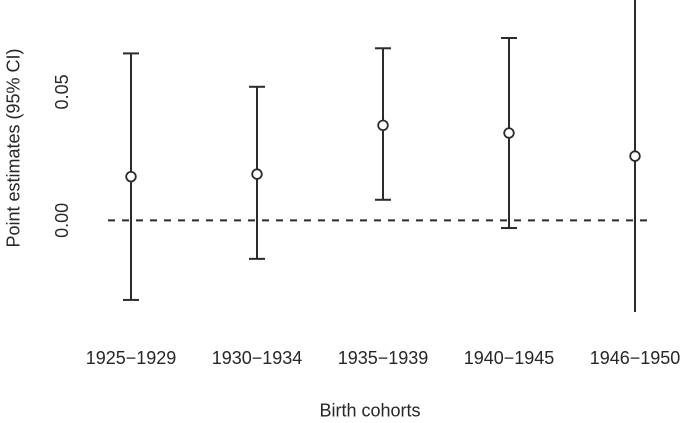  What do you see at coordinates (131, 358) in the screenshot?
I see `x-tick-label: 1925−1929` at bounding box center [131, 358].